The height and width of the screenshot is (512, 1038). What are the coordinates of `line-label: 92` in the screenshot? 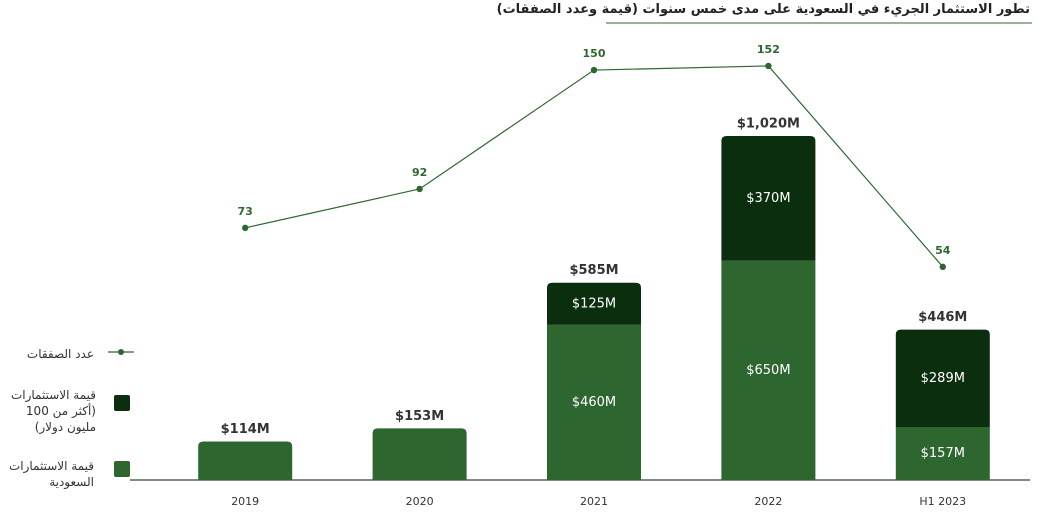 It's located at (419, 172).